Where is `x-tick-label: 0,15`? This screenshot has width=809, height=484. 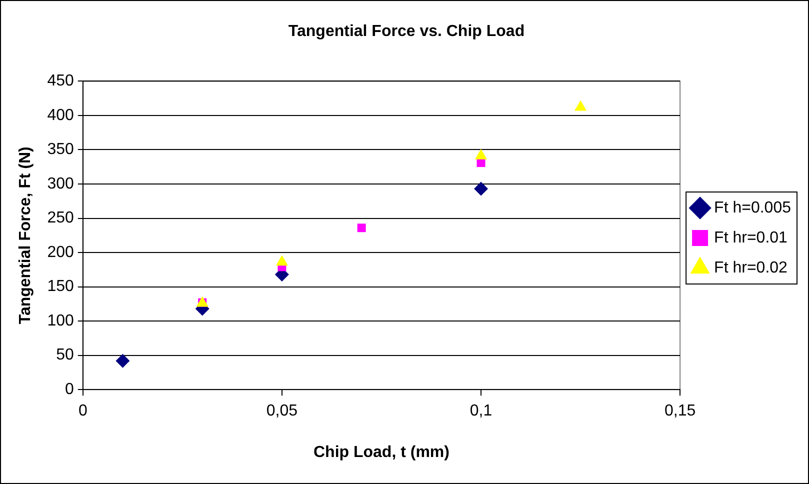
x-tick-label: 0,15 is located at coordinates (680, 411).